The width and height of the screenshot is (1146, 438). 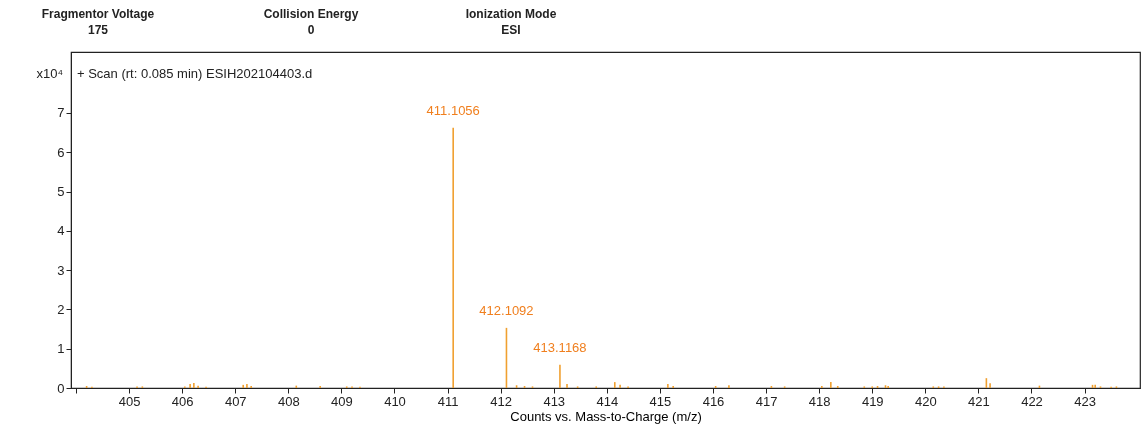 I want to click on y-tick-label: 4, so click(x=61, y=231).